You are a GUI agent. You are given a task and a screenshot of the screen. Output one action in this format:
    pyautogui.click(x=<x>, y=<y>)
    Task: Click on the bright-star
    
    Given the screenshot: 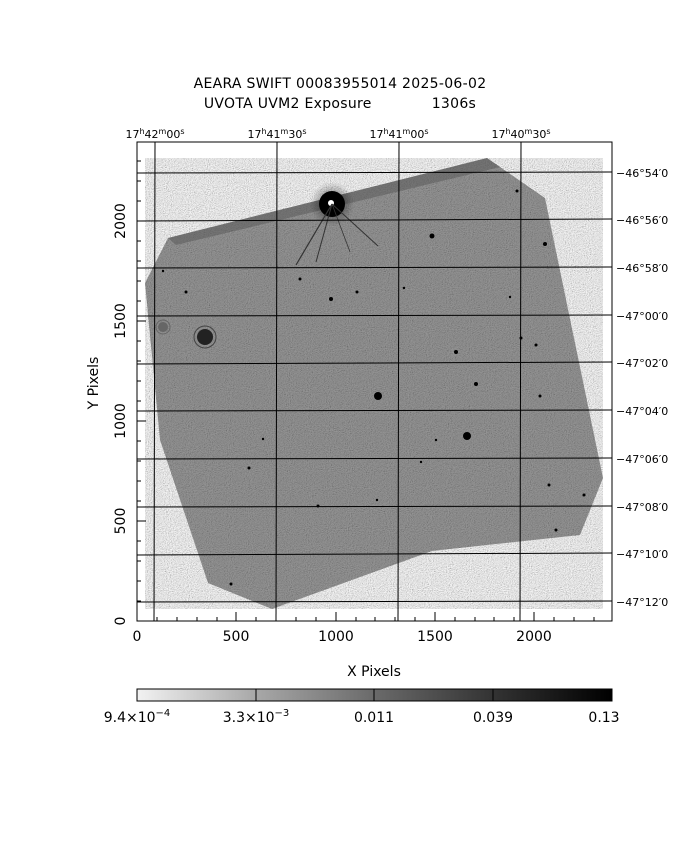 What is the action you would take?
    pyautogui.click(x=337, y=224)
    